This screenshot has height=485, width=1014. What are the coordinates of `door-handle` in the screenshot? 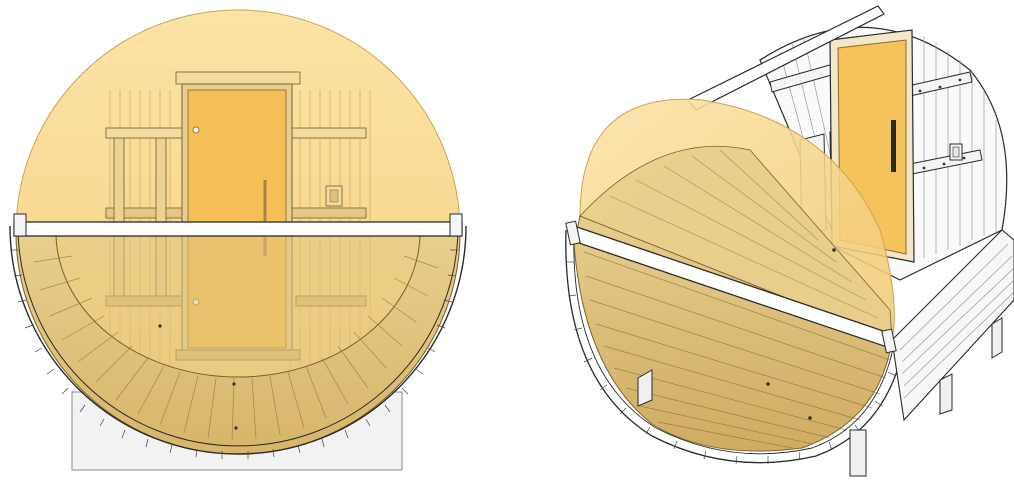 It's located at (893, 146).